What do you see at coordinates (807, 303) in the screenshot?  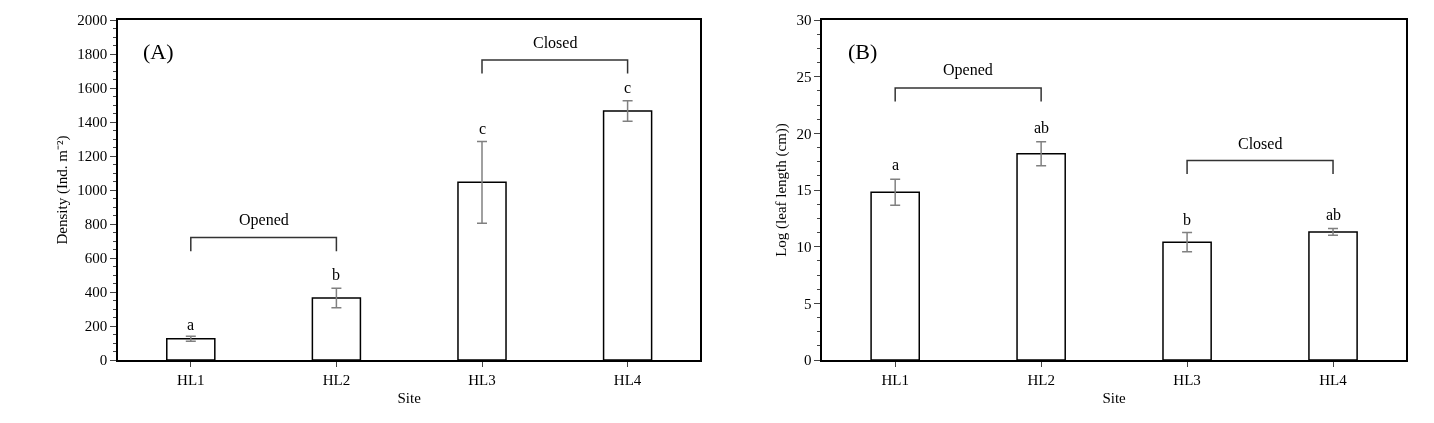 I see `y-tick-label: 5` at bounding box center [807, 303].